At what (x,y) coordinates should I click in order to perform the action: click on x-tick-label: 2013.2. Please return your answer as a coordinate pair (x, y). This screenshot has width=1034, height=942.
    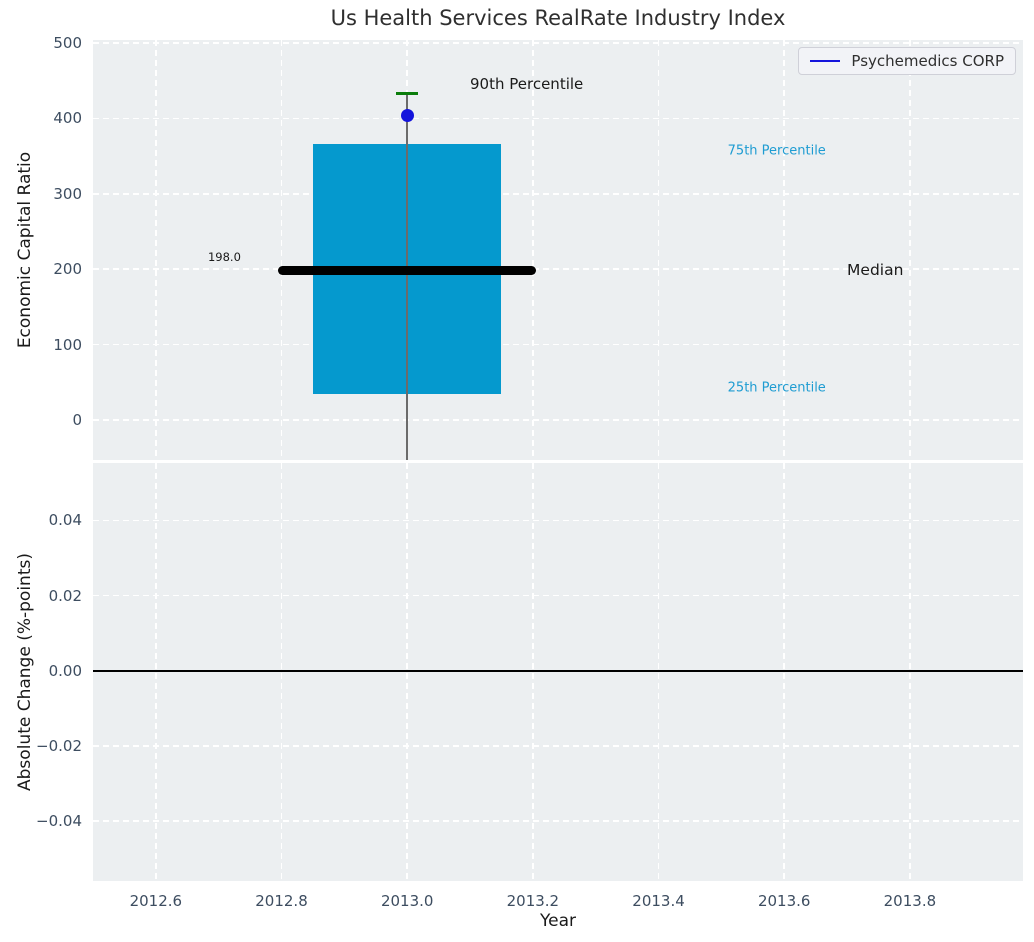
    Looking at the image, I should click on (533, 901).